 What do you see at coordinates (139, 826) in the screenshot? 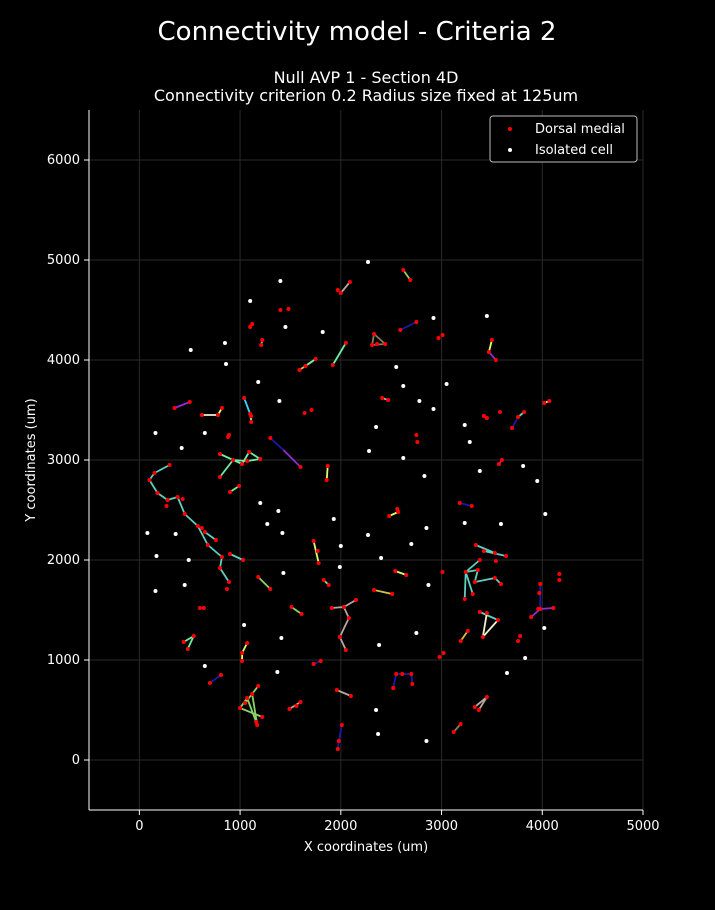
I see `x-tick-label: 0` at bounding box center [139, 826].